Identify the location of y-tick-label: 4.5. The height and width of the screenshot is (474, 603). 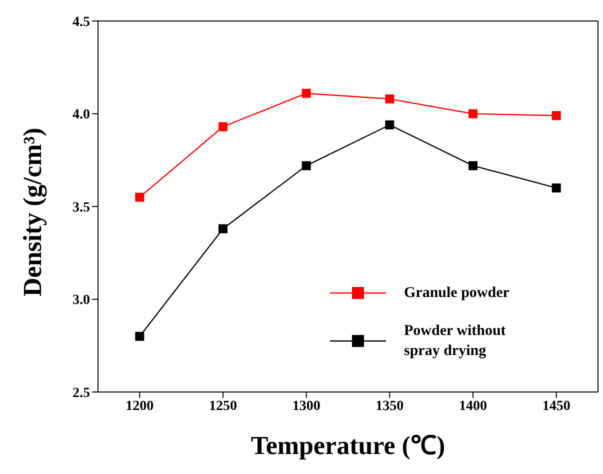
(81, 22).